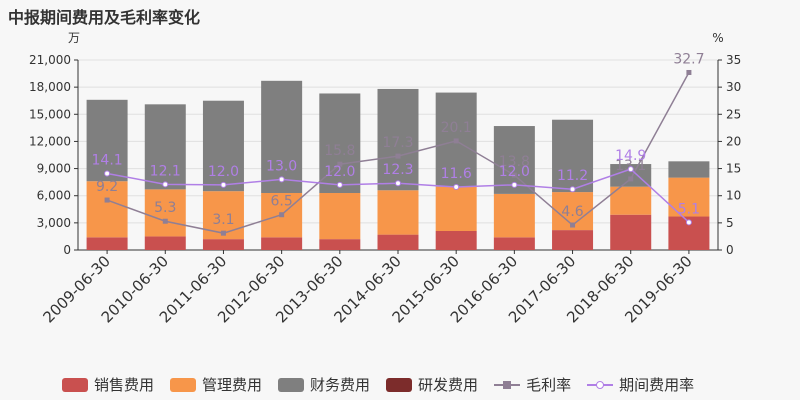 This screenshot has height=400, width=800. I want to click on gross-margin-data-label: 3.1, so click(223, 220).